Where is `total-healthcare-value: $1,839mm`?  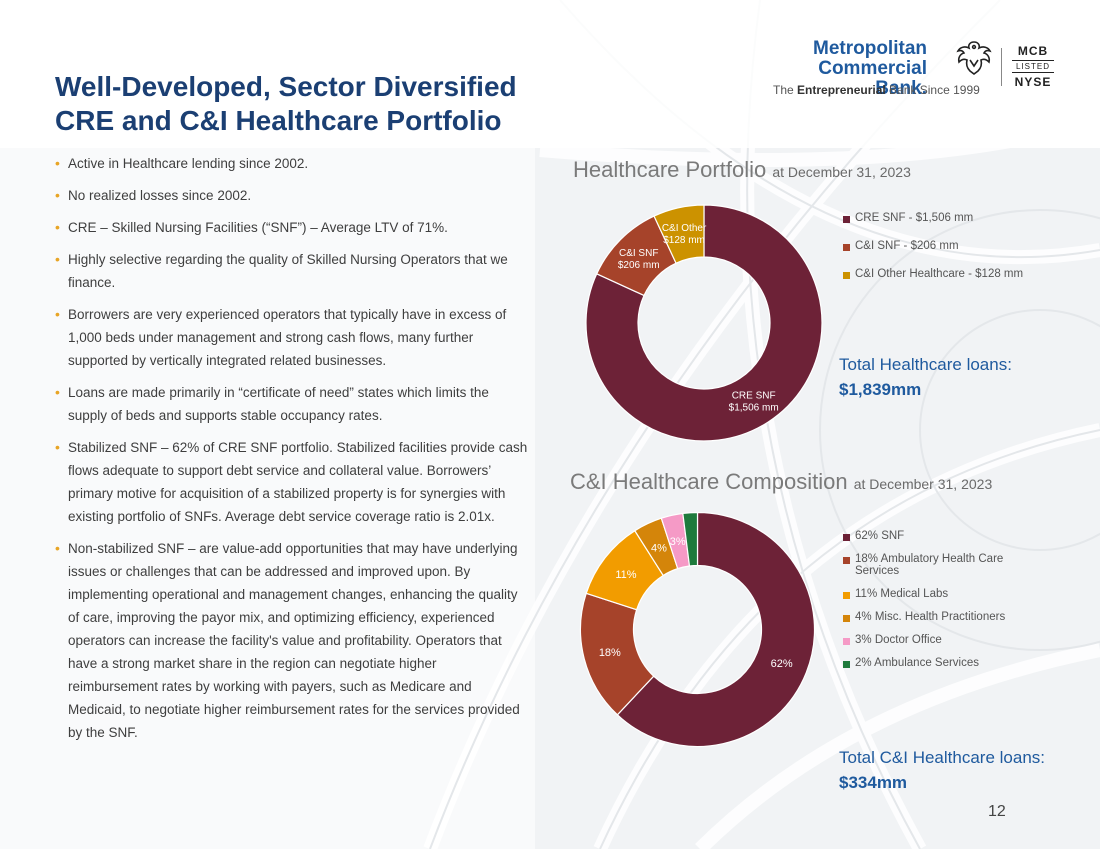
total-healthcare-value: $1,839mm is located at coordinates (880, 389).